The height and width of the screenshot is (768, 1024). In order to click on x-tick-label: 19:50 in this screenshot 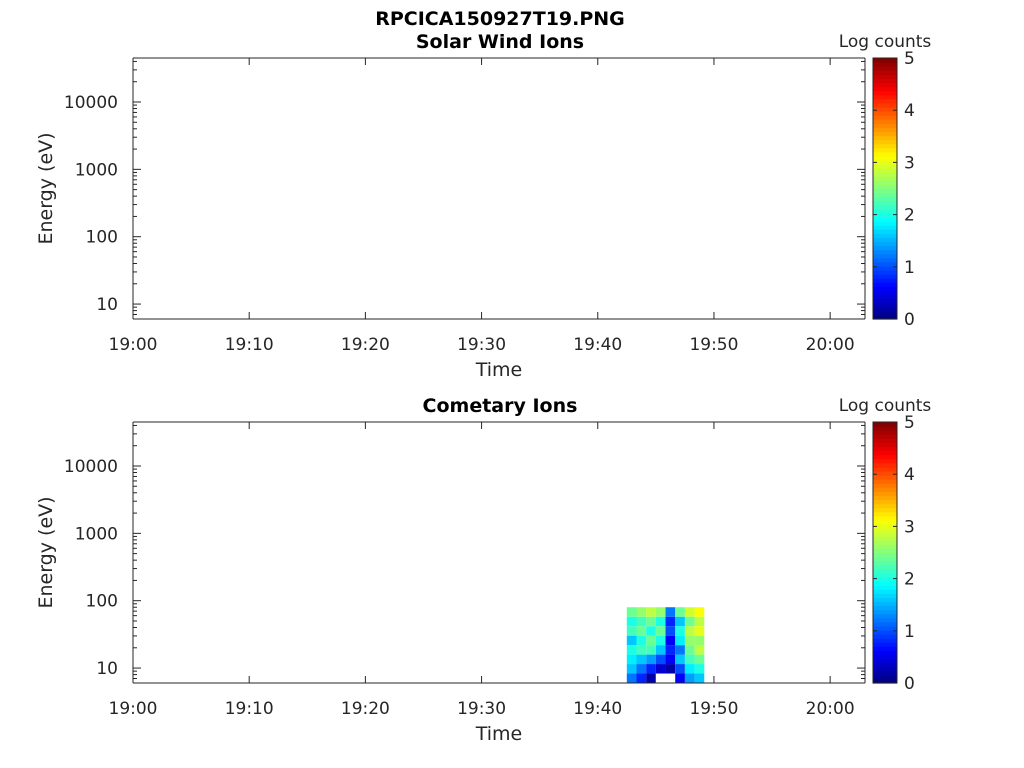, I will do `click(713, 345)`.